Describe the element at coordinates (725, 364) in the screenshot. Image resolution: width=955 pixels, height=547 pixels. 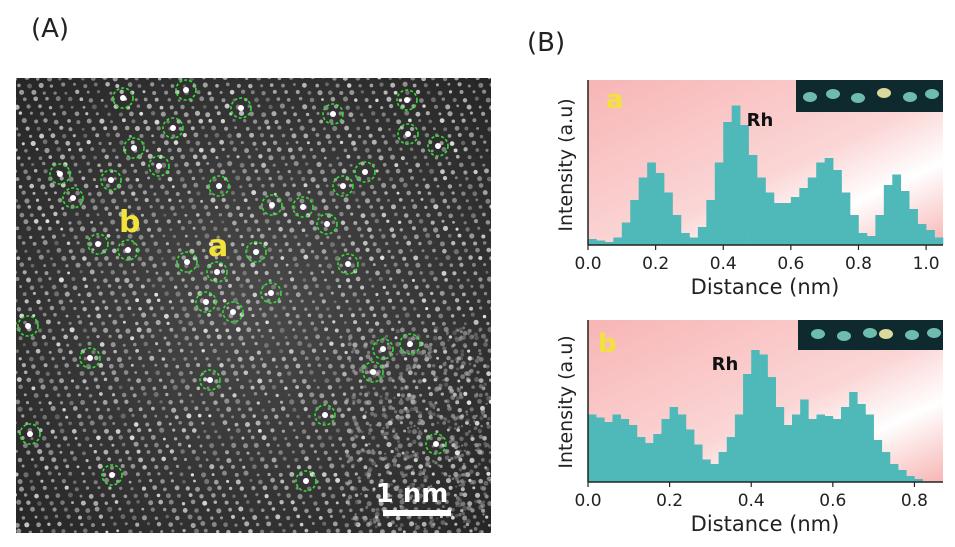
I see `rh-annotation-b: Rh` at that location.